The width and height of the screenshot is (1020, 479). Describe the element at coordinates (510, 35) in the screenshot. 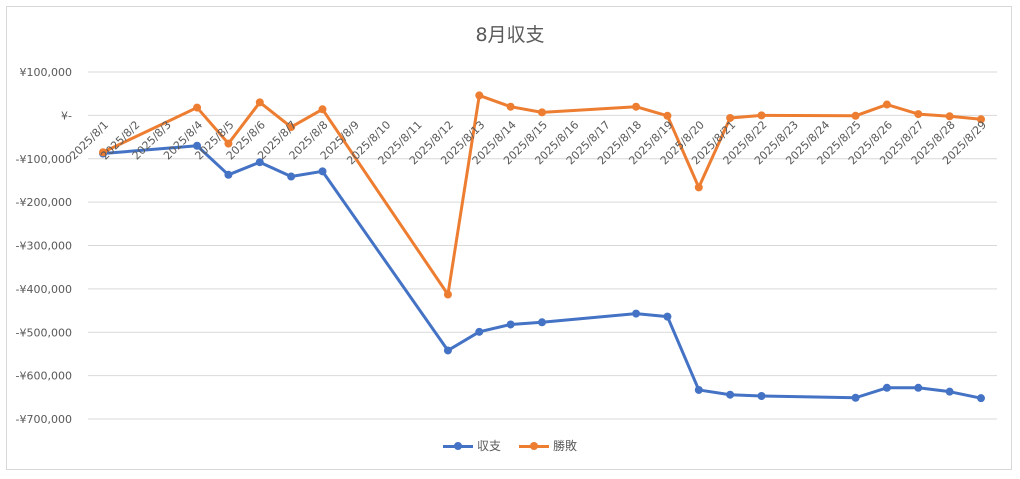

I see `chart-title: 8月収支` at that location.